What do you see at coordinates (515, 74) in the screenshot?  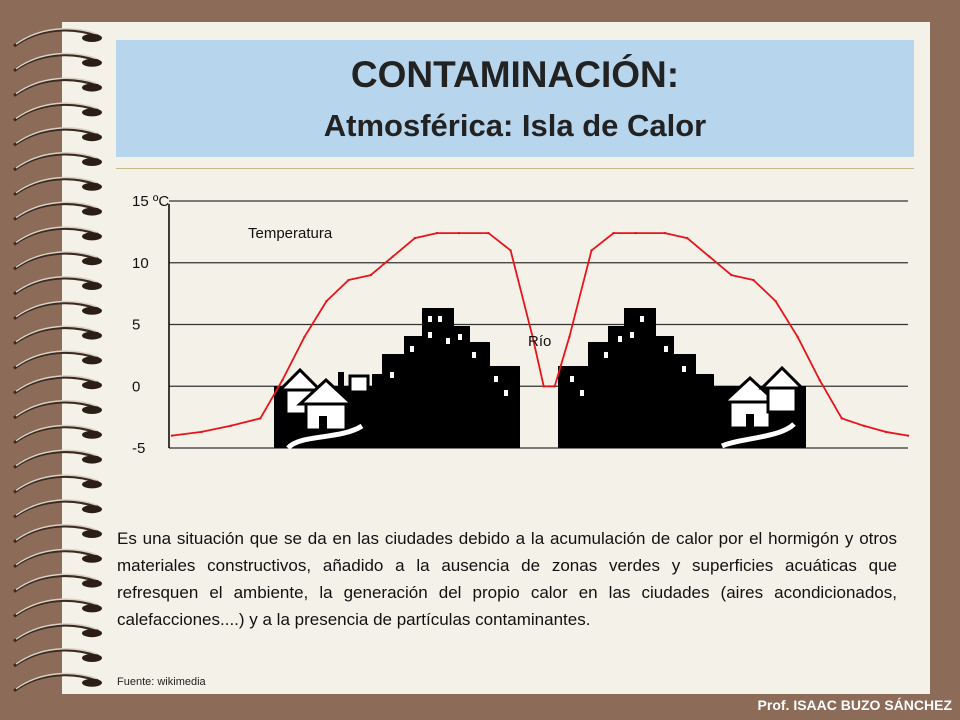 I see `slide-title: CONTAMINACIÓN:` at bounding box center [515, 74].